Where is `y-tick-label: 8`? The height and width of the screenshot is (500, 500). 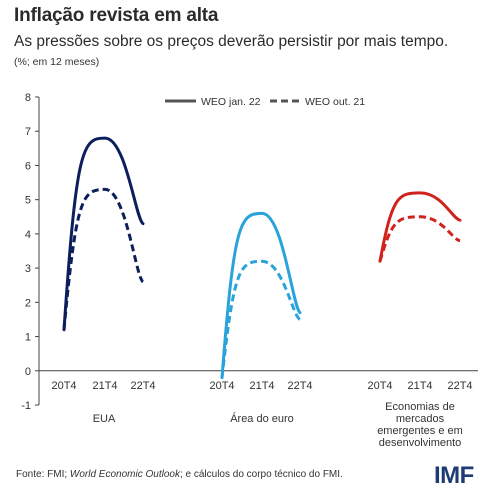 y-tick-label: 8 is located at coordinates (28, 98).